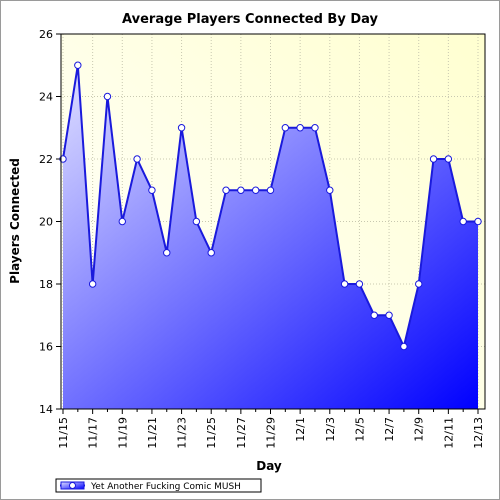  Describe the element at coordinates (269, 466) in the screenshot. I see `x-axis-title: Day` at that location.